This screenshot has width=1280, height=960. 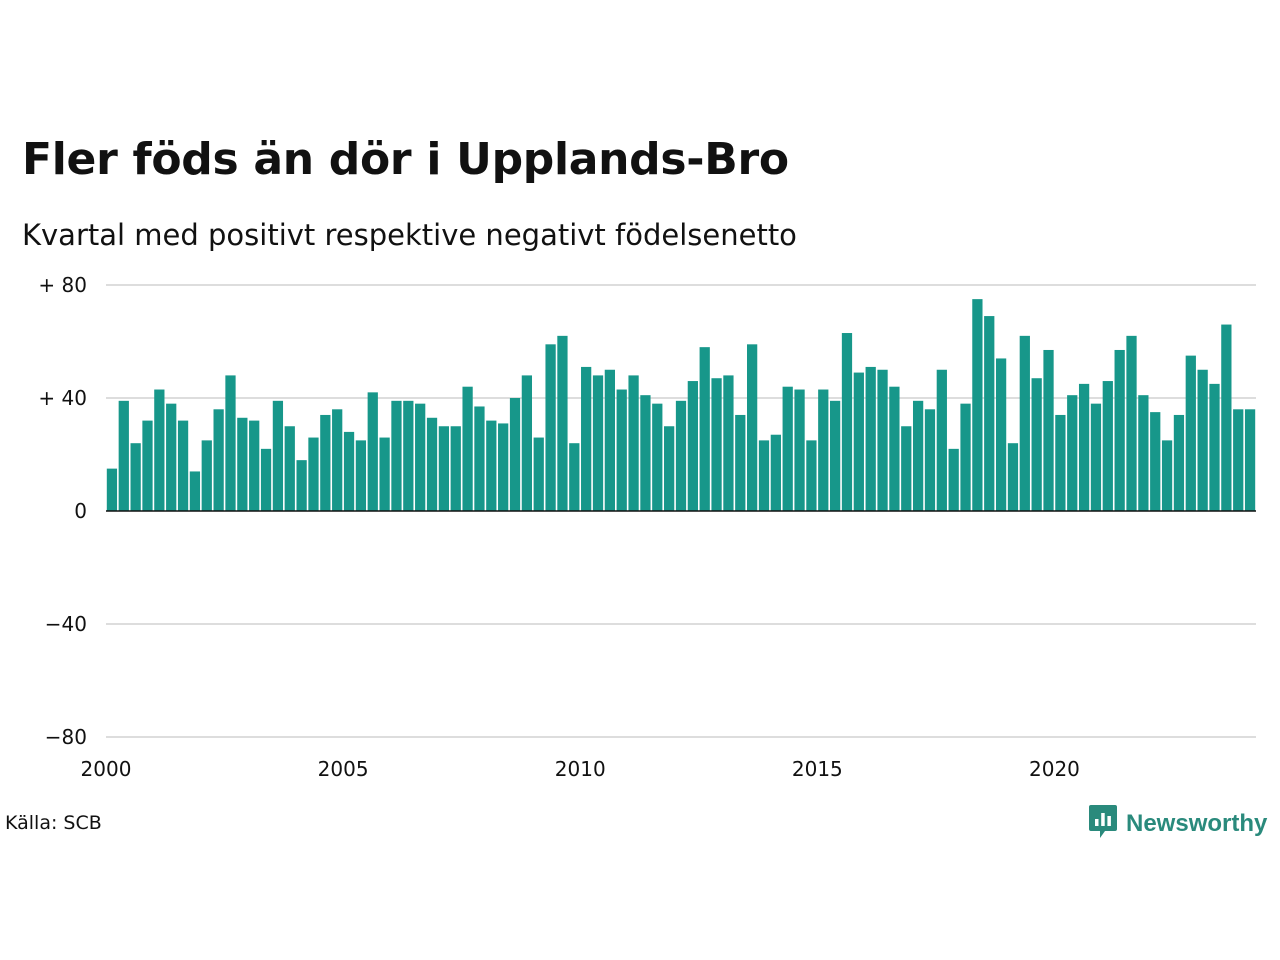 What do you see at coordinates (343, 769) in the screenshot?
I see `x-tick-label: 2005` at bounding box center [343, 769].